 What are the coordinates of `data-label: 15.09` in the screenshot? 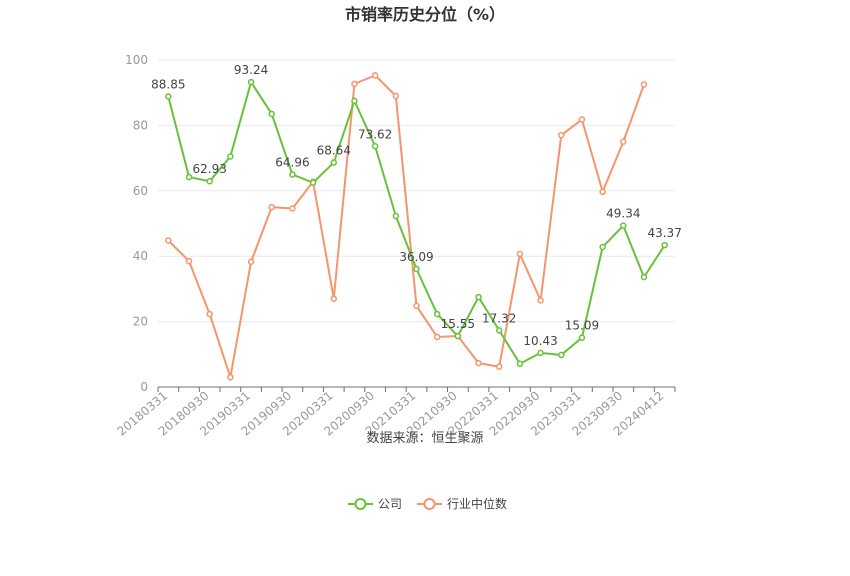 It's located at (582, 326).